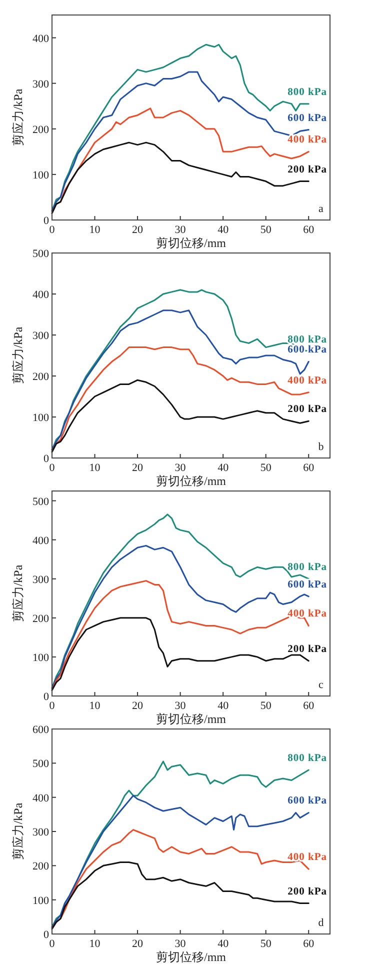 The image size is (376, 973). Describe the element at coordinates (41, 730) in the screenshot. I see `y-tick-label: 600` at that location.